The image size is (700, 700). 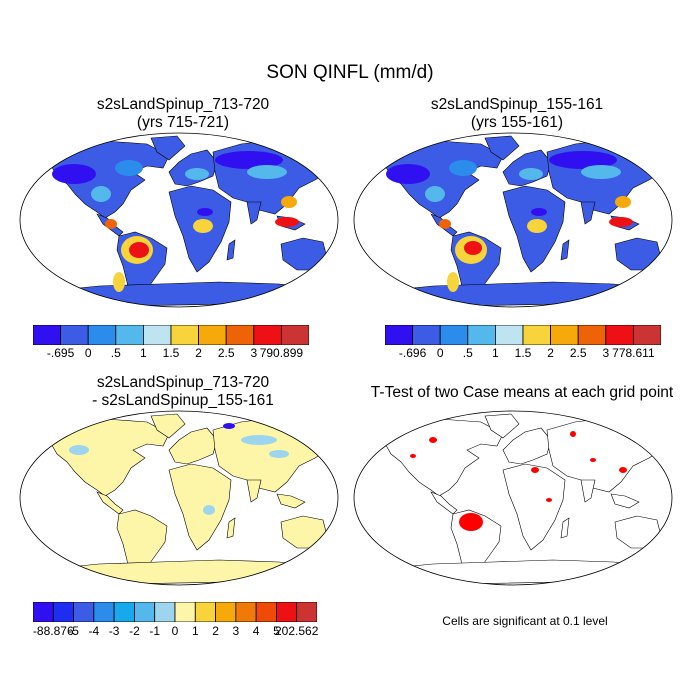 I want to click on panel1-title-line2: (yrs 715-721), so click(x=183, y=122).